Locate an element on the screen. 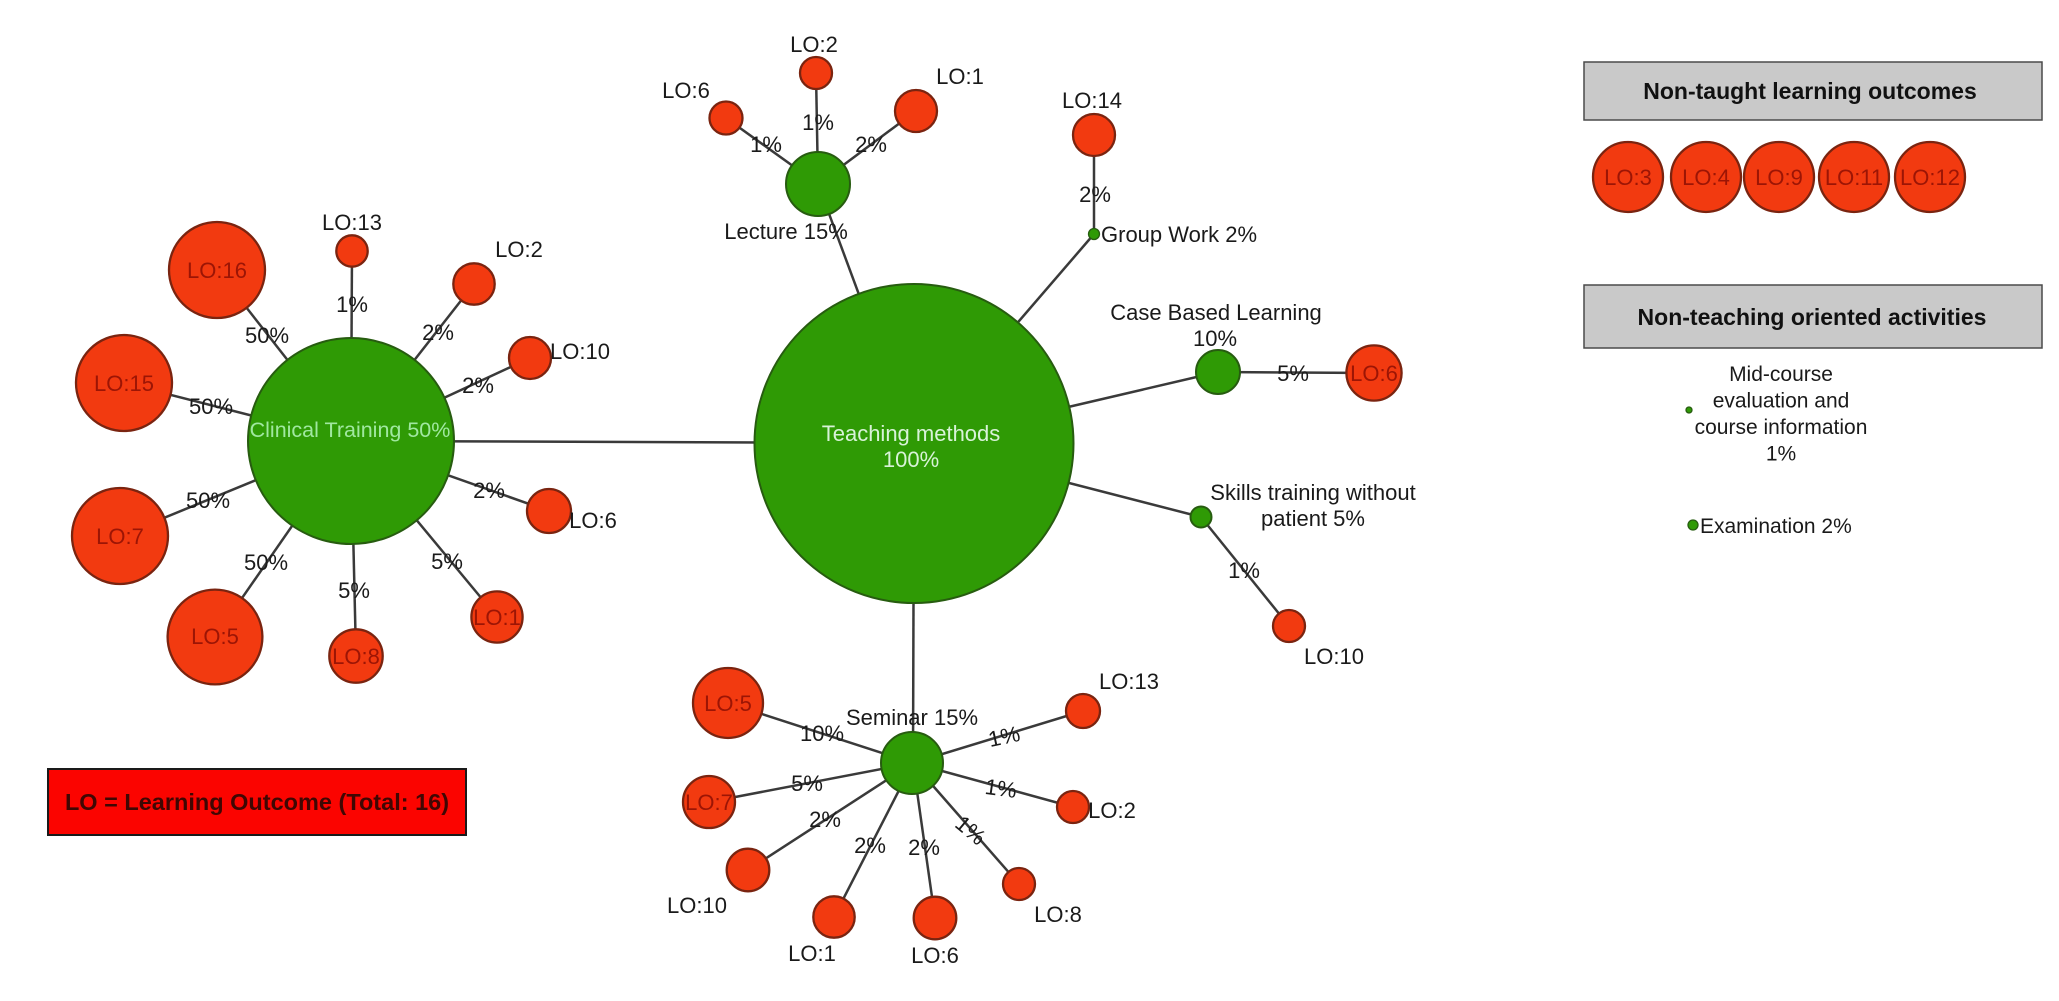  svg-text: Non-taught learning outcomes is located at coordinates (1810, 91).